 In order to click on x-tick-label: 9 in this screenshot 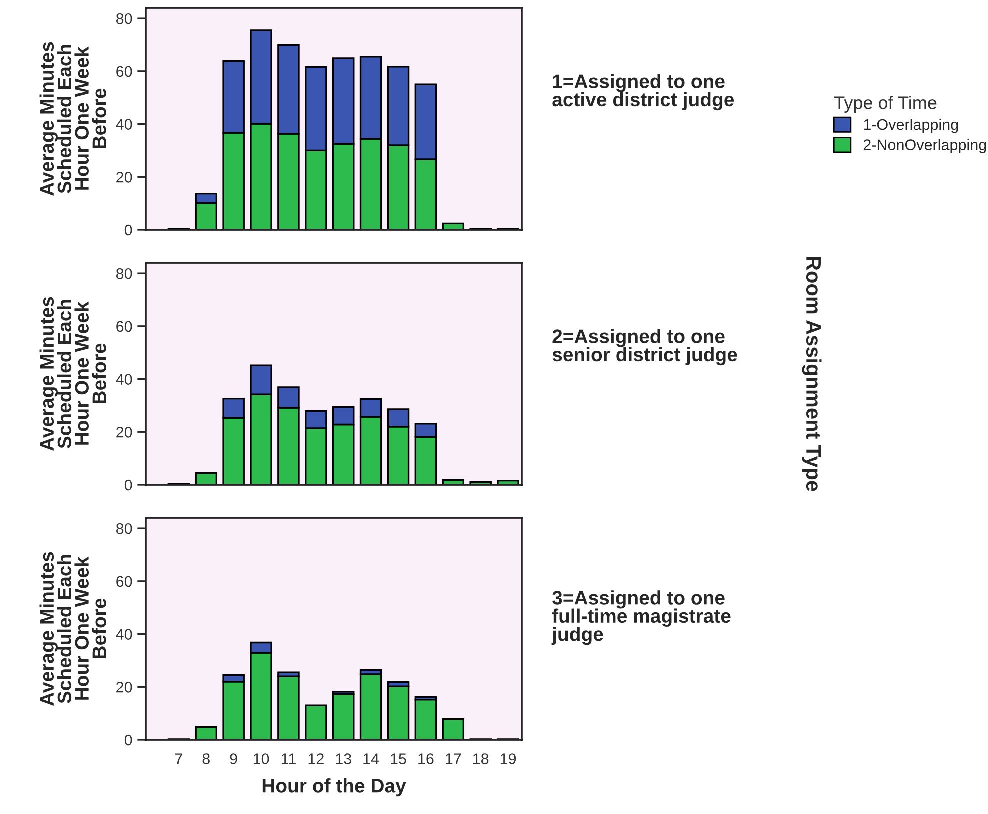, I will do `click(234, 759)`.